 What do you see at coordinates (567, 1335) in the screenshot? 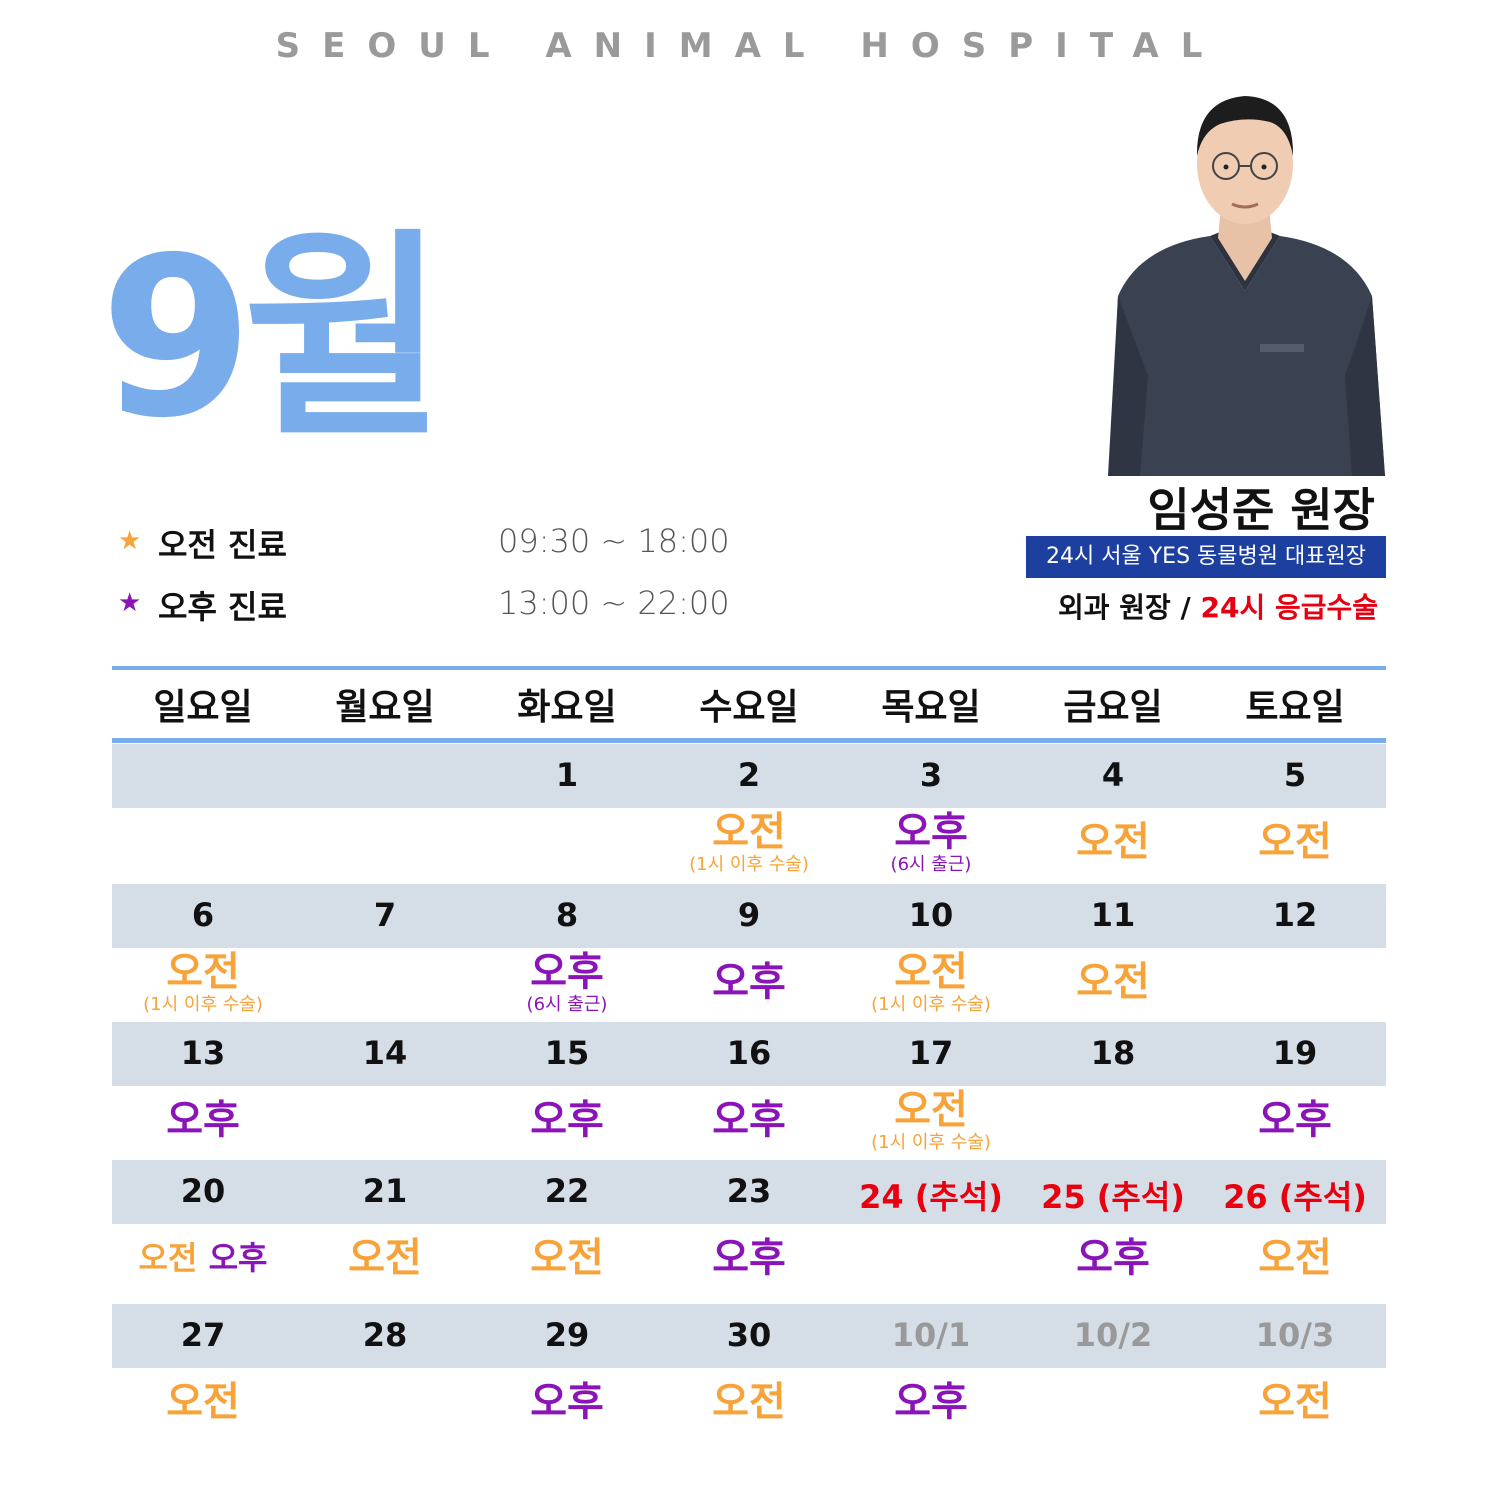
I see `calendar-date: 29` at bounding box center [567, 1335].